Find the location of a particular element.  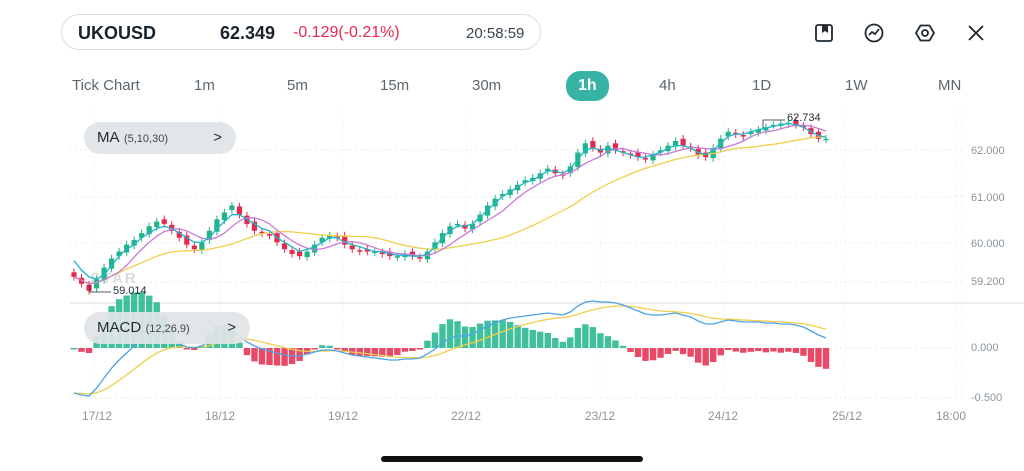

tab-4h: 4h is located at coordinates (667, 85).